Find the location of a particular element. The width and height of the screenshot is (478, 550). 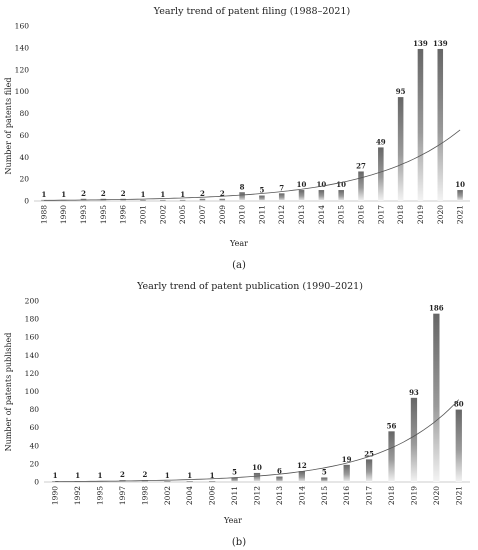

chart-a-y-tick-label: 140 is located at coordinates (22, 47).